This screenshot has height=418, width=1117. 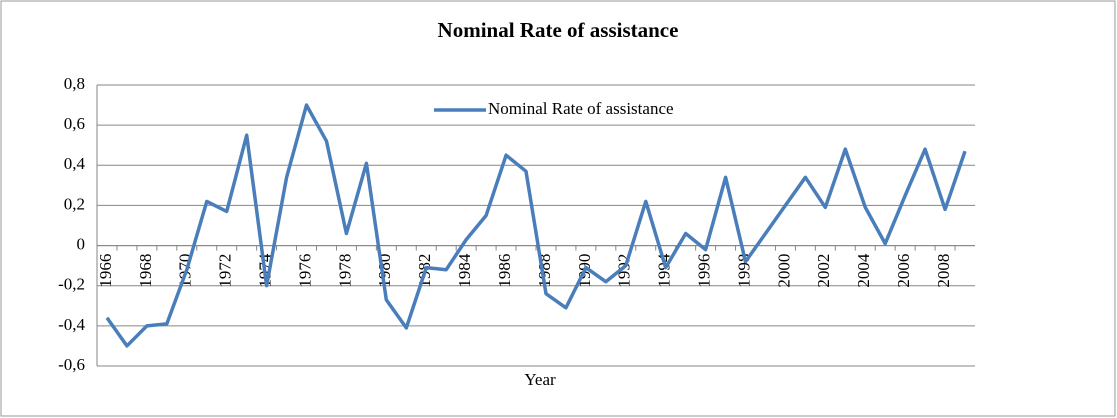 What do you see at coordinates (225, 271) in the screenshot?
I see `x-tick-label: 1972` at bounding box center [225, 271].